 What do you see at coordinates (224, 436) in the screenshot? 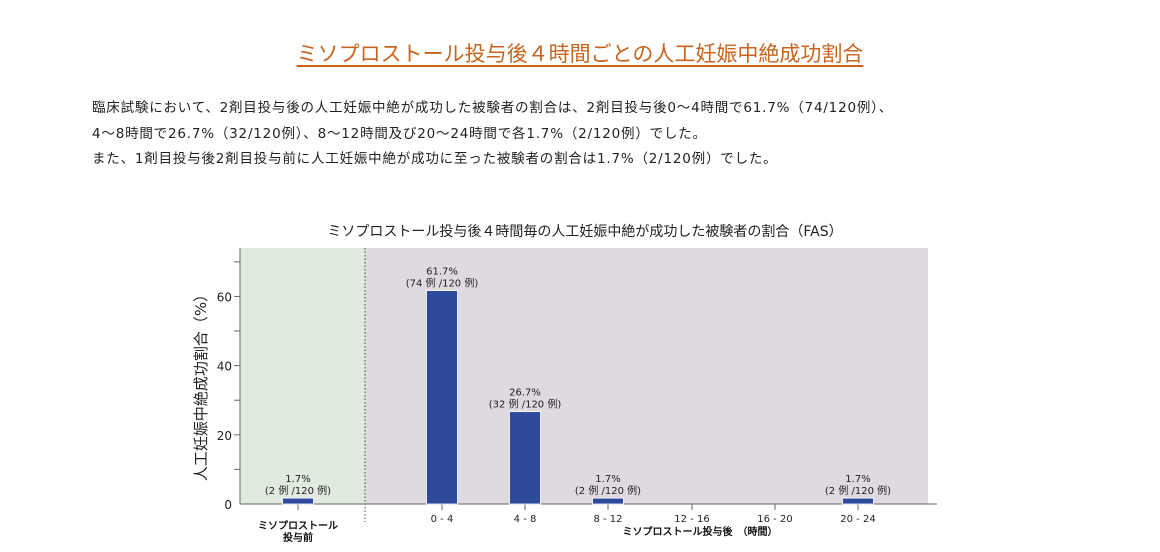
I see `y-tick-label: 20` at bounding box center [224, 436].